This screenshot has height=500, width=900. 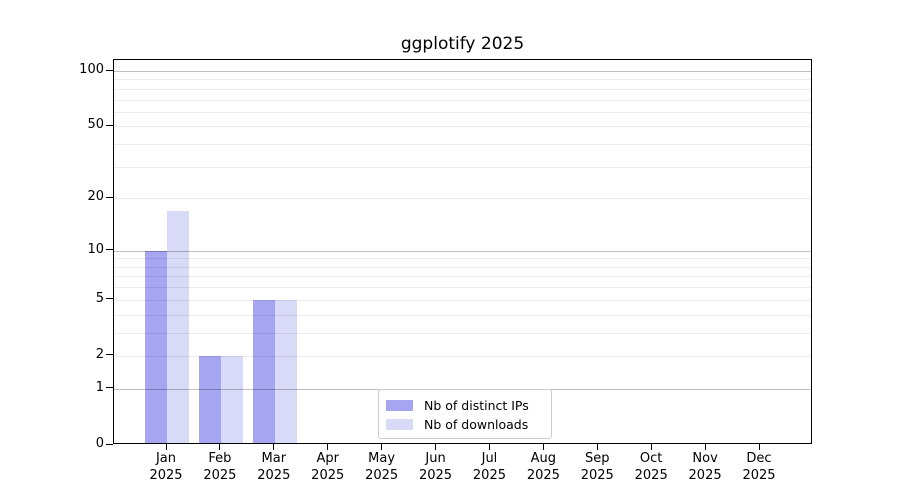 I want to click on legend: Nb of distinct IPs Nb of downloads, so click(x=465, y=414).